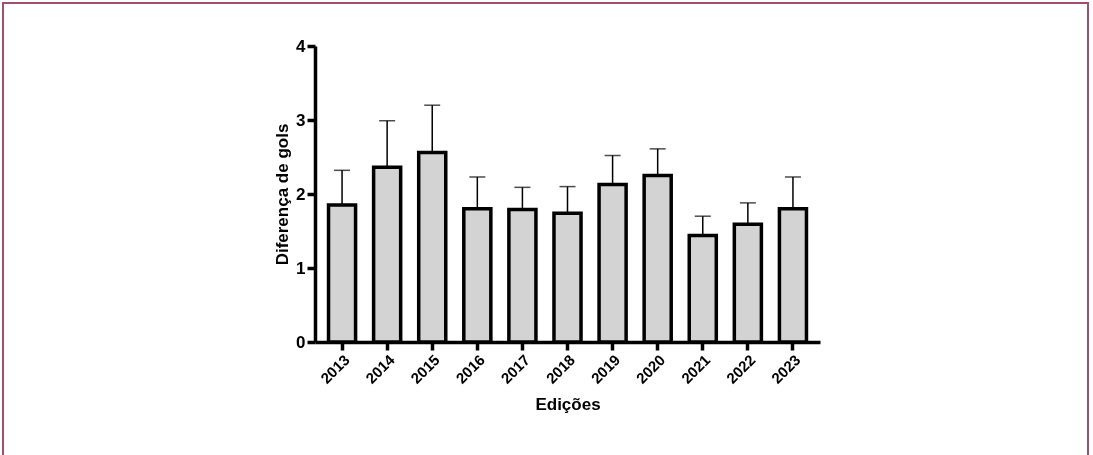 Image resolution: width=1093 pixels, height=455 pixels. I want to click on y-tick-label: 1, so click(301, 268).